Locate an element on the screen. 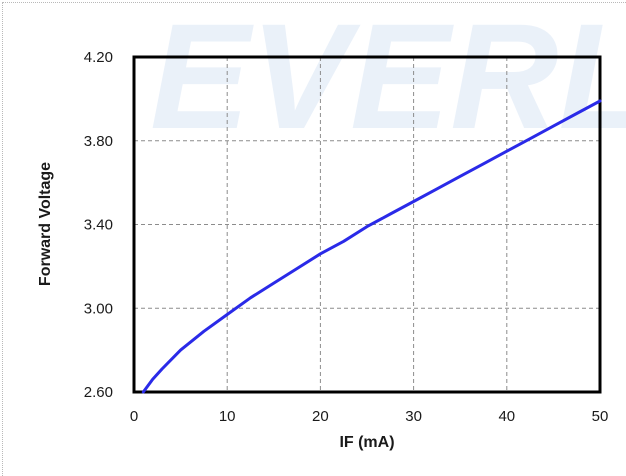 The height and width of the screenshot is (476, 626). x-tick-label: 10 is located at coordinates (227, 416).